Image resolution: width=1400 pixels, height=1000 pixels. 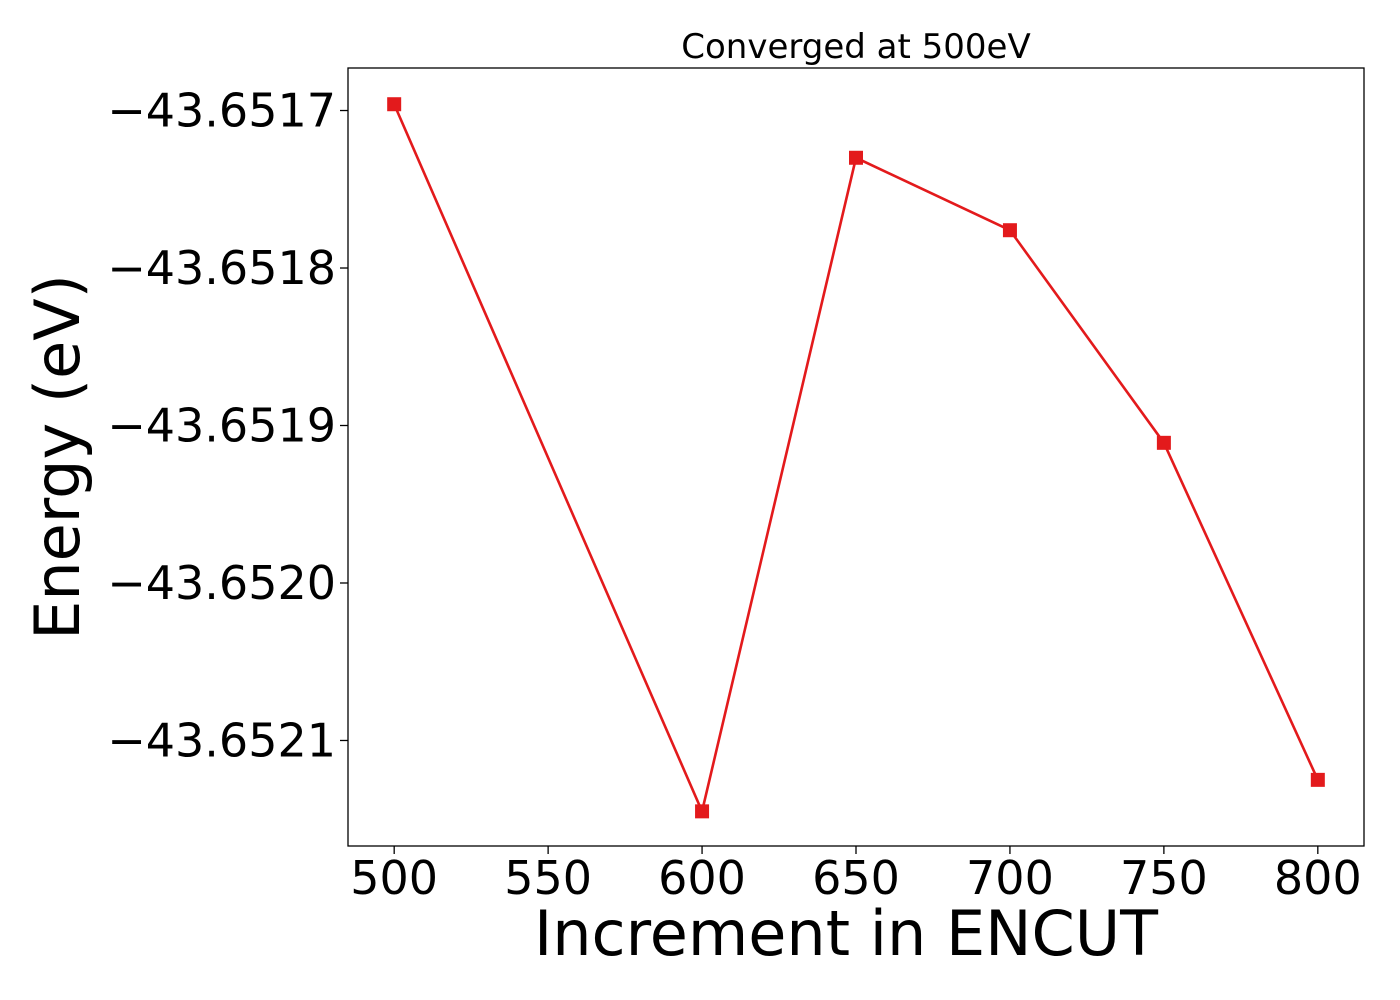 What do you see at coordinates (548, 878) in the screenshot?
I see `x-tick-label: 550` at bounding box center [548, 878].